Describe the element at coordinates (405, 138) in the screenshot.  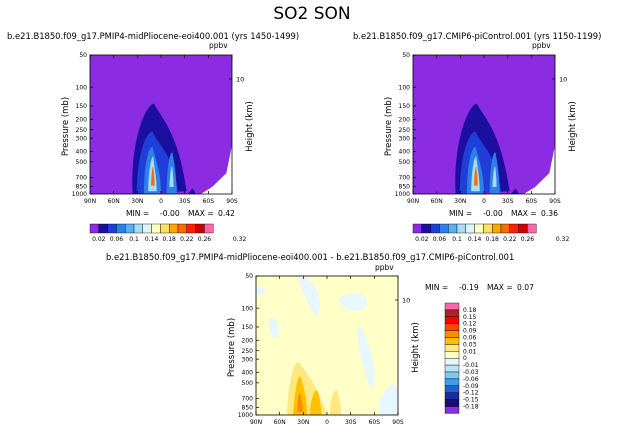
I see `y-tick-label: 300` at that location.